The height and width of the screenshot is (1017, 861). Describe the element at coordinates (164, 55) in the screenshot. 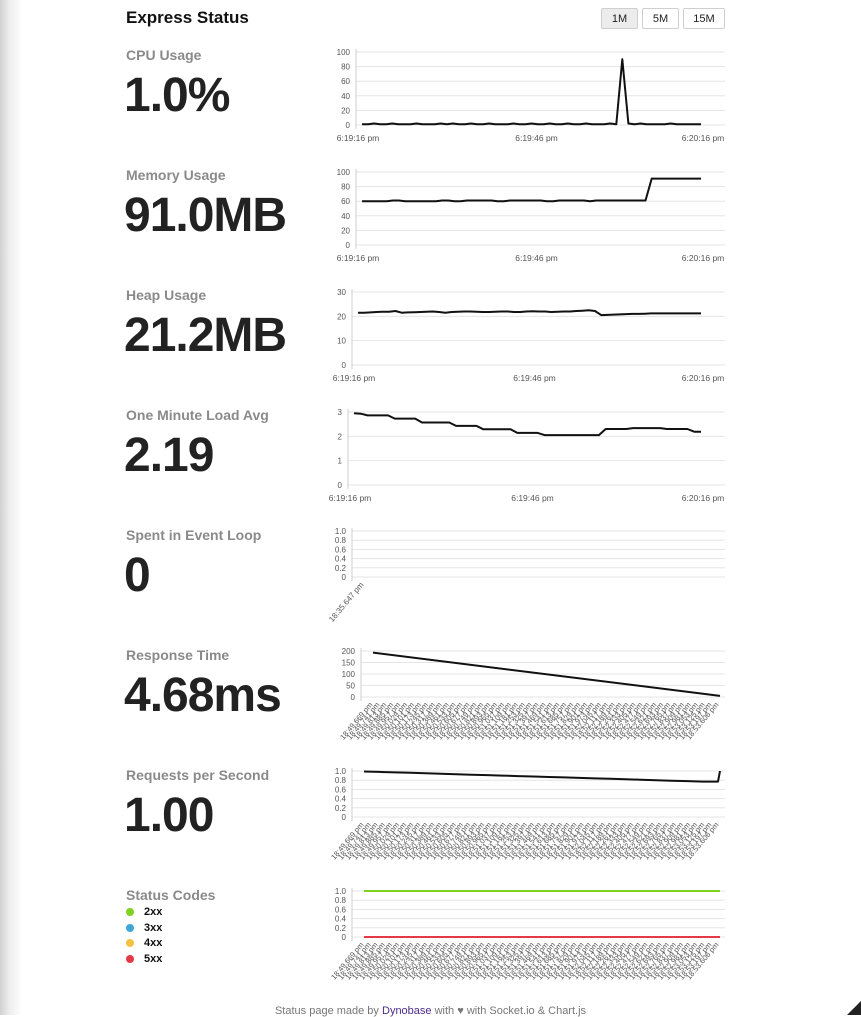

I see `cpu-usage-label: CPU Usage` at that location.